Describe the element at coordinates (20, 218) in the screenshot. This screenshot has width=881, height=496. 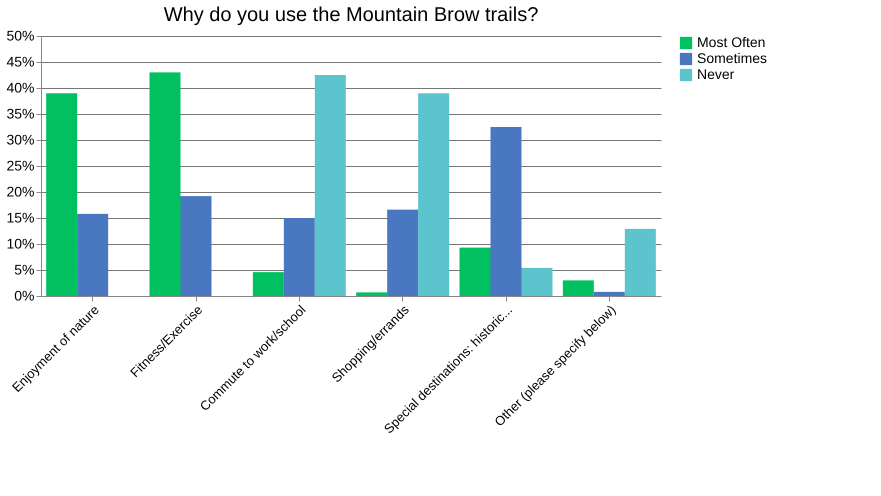
I see `y-tick-label: 15%` at that location.